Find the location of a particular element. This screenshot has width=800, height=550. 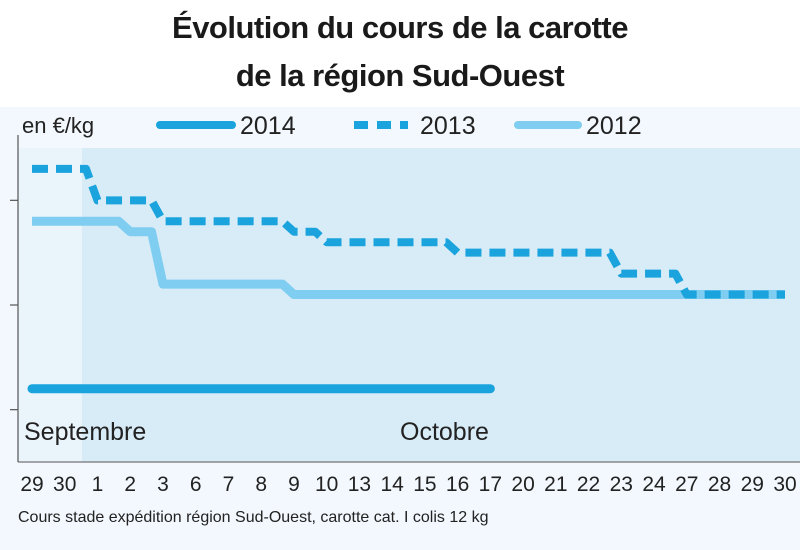

x-tick-label-5: 6 is located at coordinates (196, 484).